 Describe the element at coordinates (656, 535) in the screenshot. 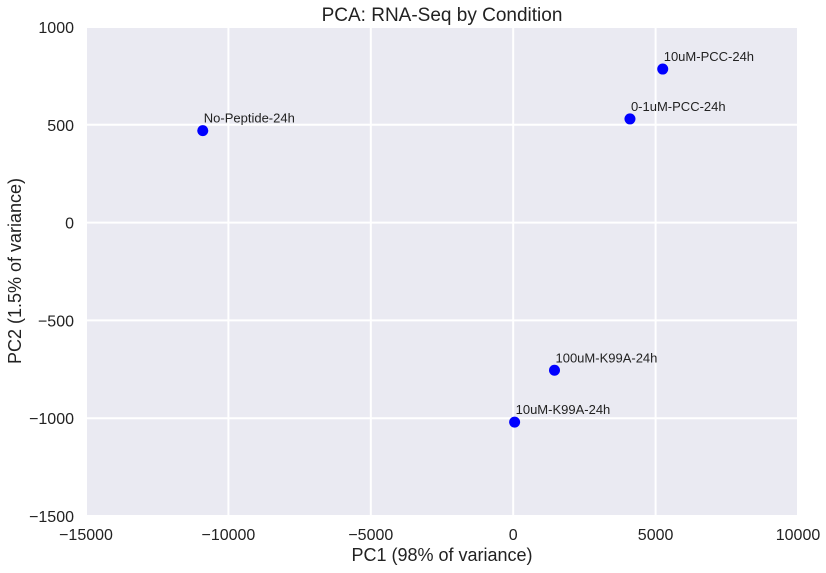

I see `x-tick-label: 5000` at that location.